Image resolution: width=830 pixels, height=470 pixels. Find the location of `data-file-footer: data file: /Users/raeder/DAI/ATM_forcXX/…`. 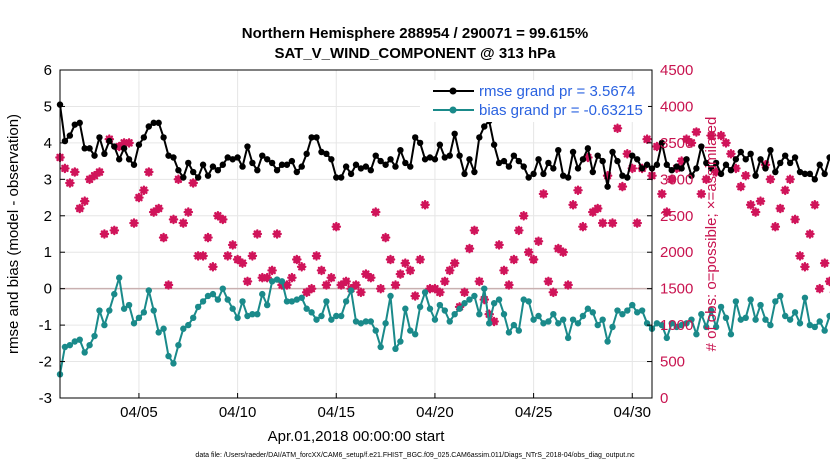

data-file-footer: data file: /Users/raeder/DAI/ATM_forcXX/… is located at coordinates (415, 455).